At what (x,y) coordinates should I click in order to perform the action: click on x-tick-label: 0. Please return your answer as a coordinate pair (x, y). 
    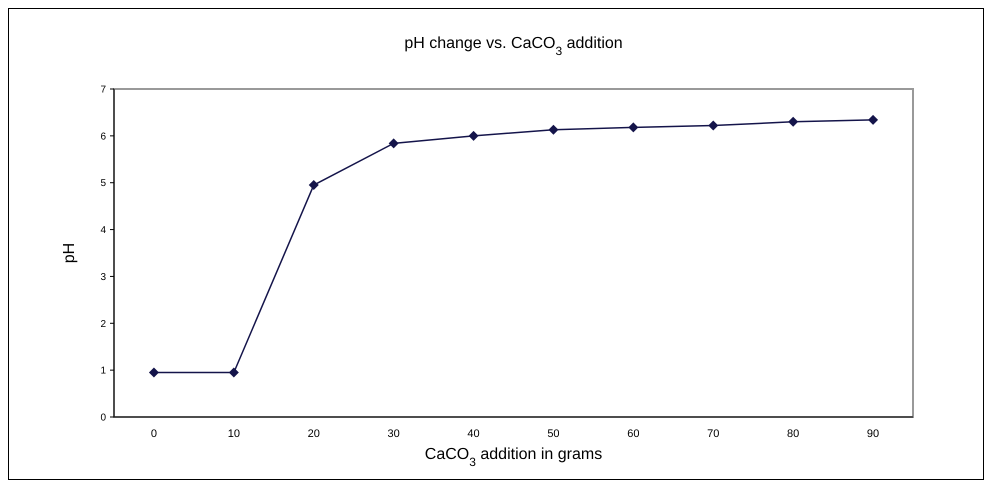
    Looking at the image, I should click on (154, 434).